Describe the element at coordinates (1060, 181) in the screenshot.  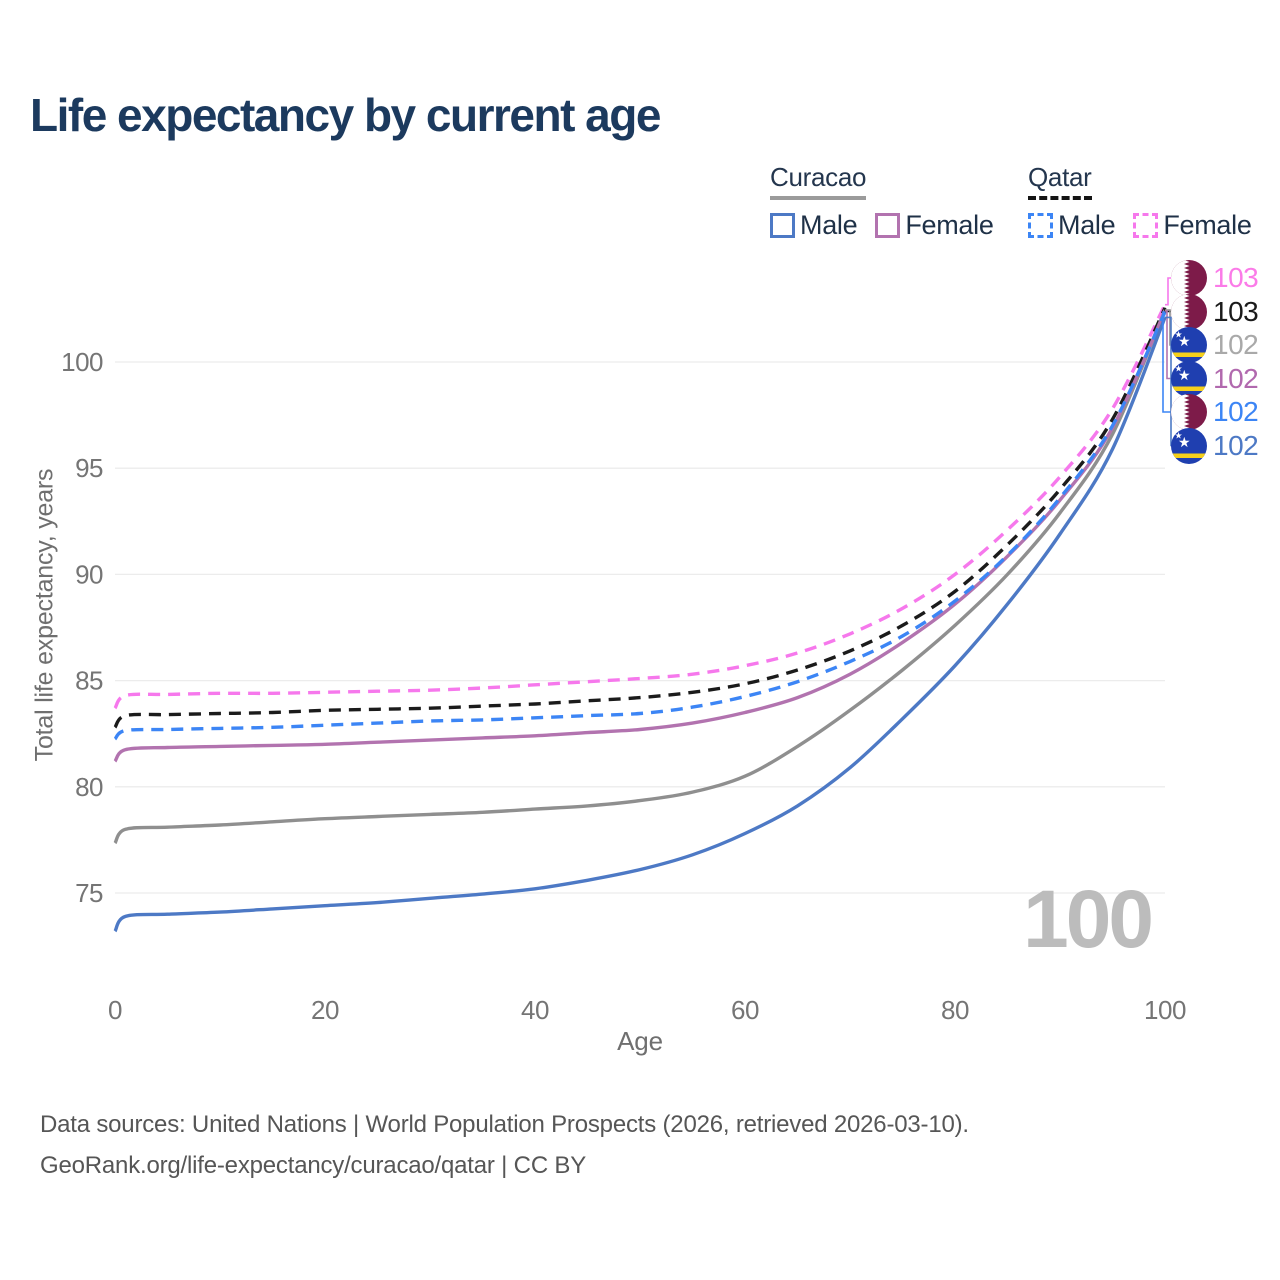
I see `legend-country-qatar: Qatar` at that location.